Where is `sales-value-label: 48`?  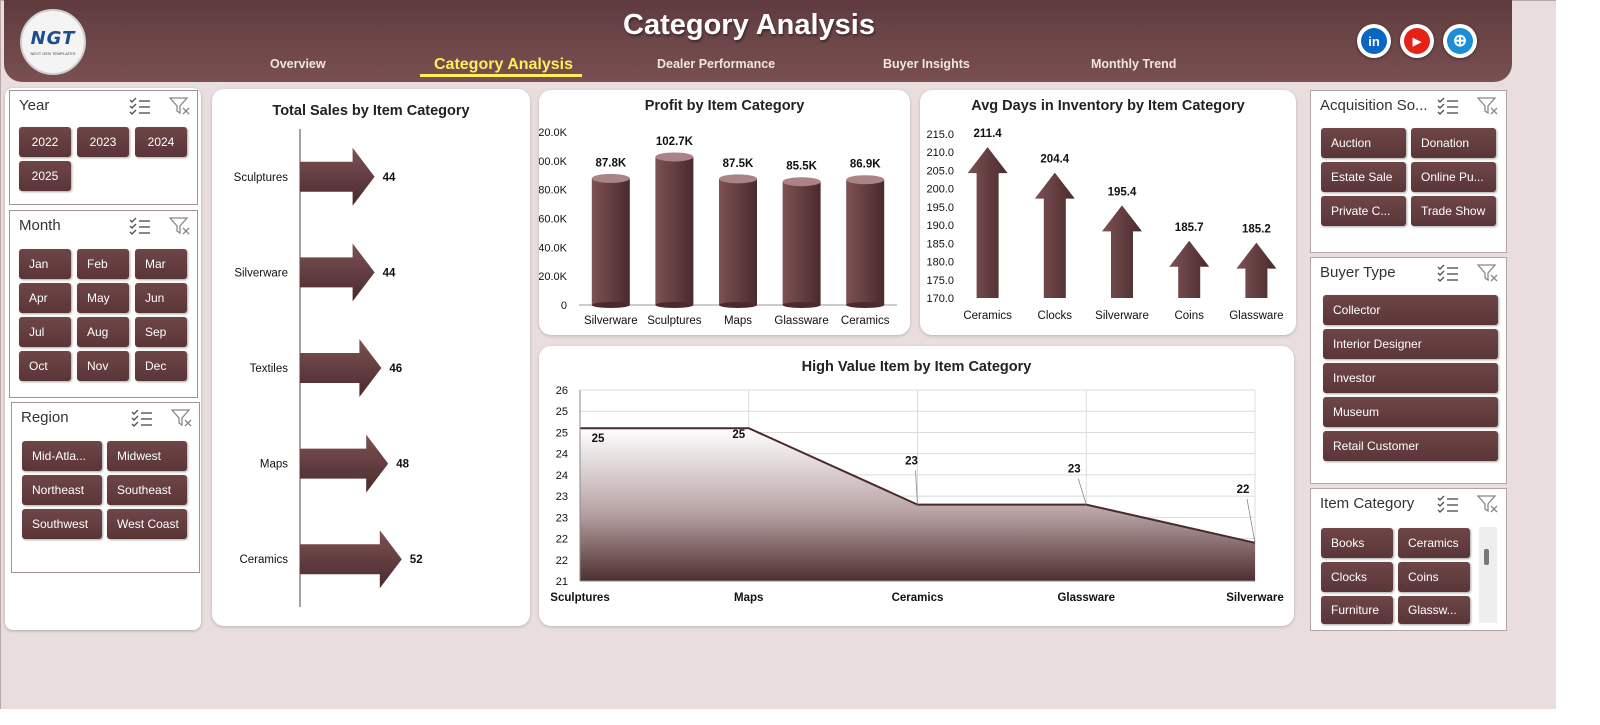
sales-value-label: 48 is located at coordinates (402, 465).